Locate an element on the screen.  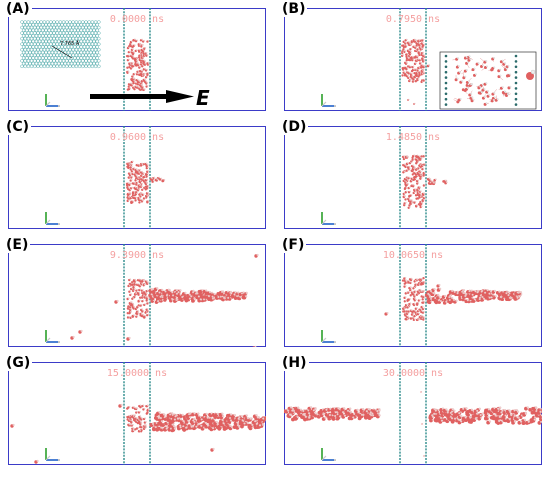
time-stamp: 10.0650 ns is located at coordinates (413, 255).